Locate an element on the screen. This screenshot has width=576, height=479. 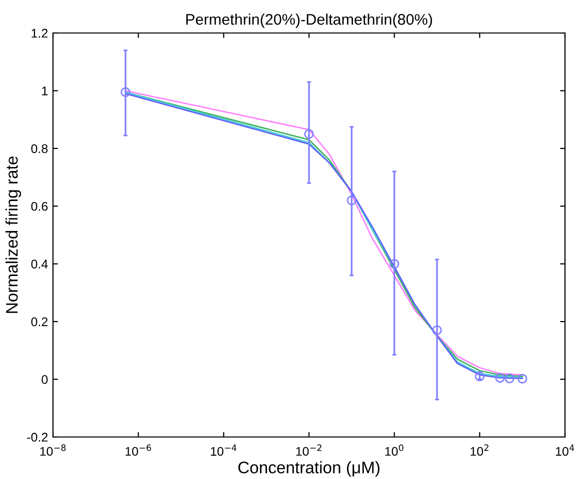
y-tick-label: 1.2 is located at coordinates (40, 33).